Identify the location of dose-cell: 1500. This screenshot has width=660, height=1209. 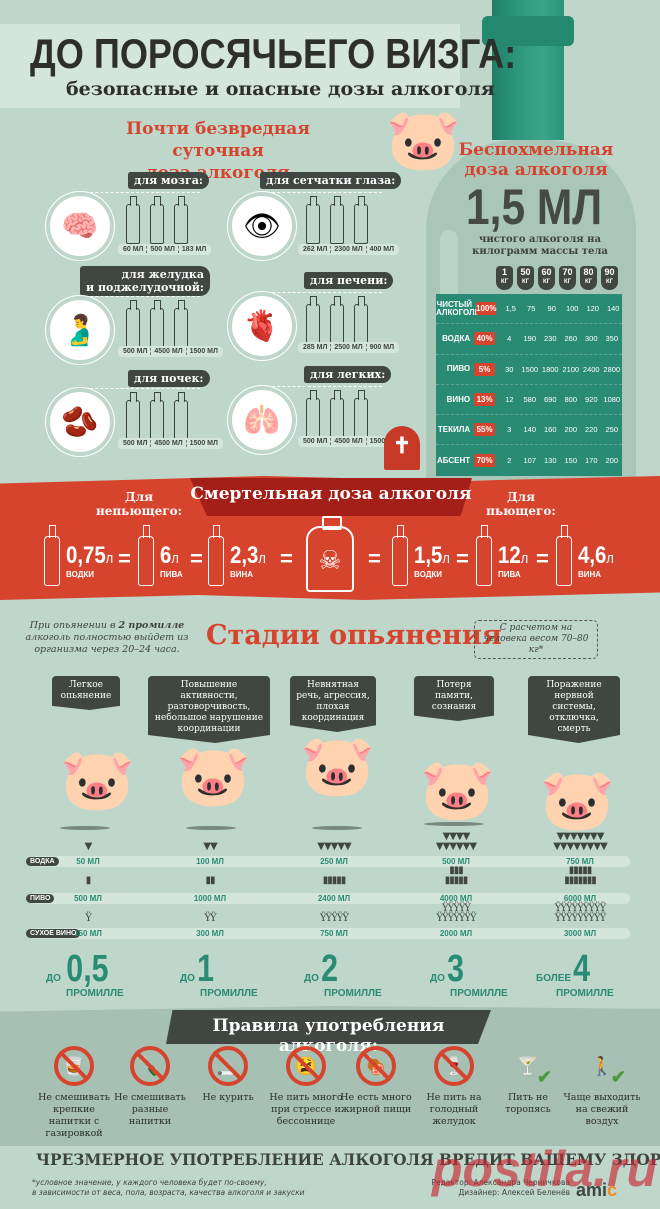
(530, 369).